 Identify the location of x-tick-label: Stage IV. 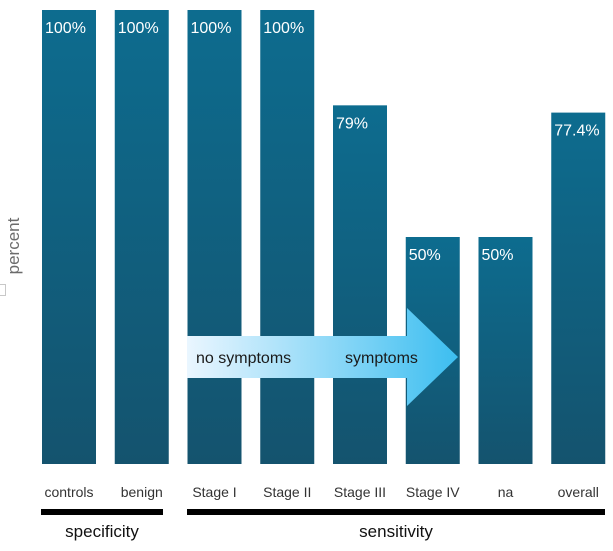
(433, 492).